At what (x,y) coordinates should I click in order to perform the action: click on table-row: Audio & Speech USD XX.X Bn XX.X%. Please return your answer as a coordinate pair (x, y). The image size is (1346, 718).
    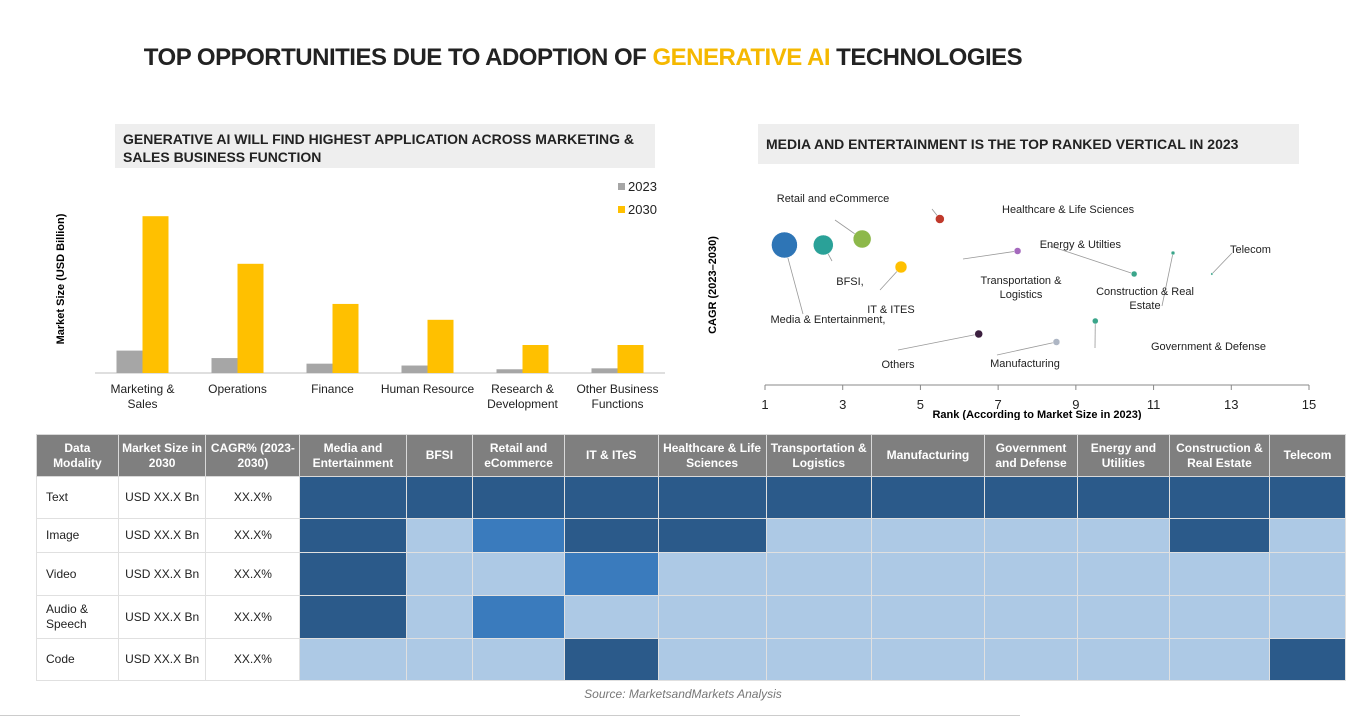
    Looking at the image, I should click on (691, 617).